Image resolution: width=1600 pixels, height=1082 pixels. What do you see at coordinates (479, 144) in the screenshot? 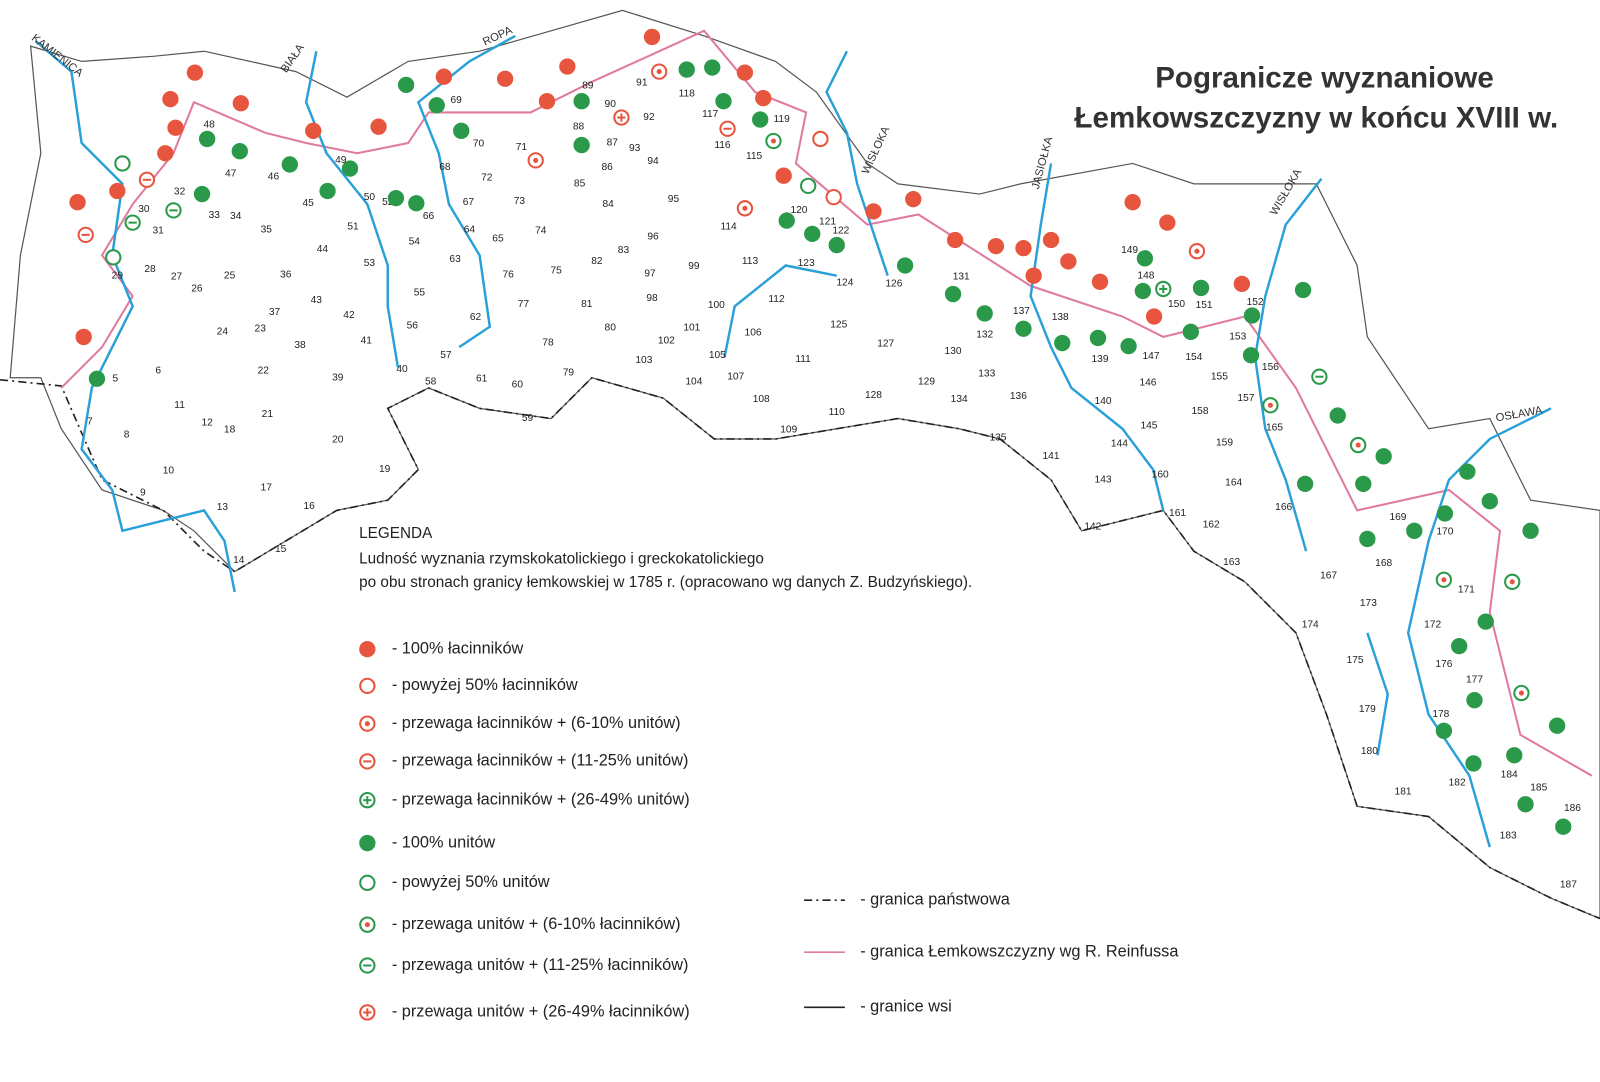
I see `village-number: 70` at bounding box center [479, 144].